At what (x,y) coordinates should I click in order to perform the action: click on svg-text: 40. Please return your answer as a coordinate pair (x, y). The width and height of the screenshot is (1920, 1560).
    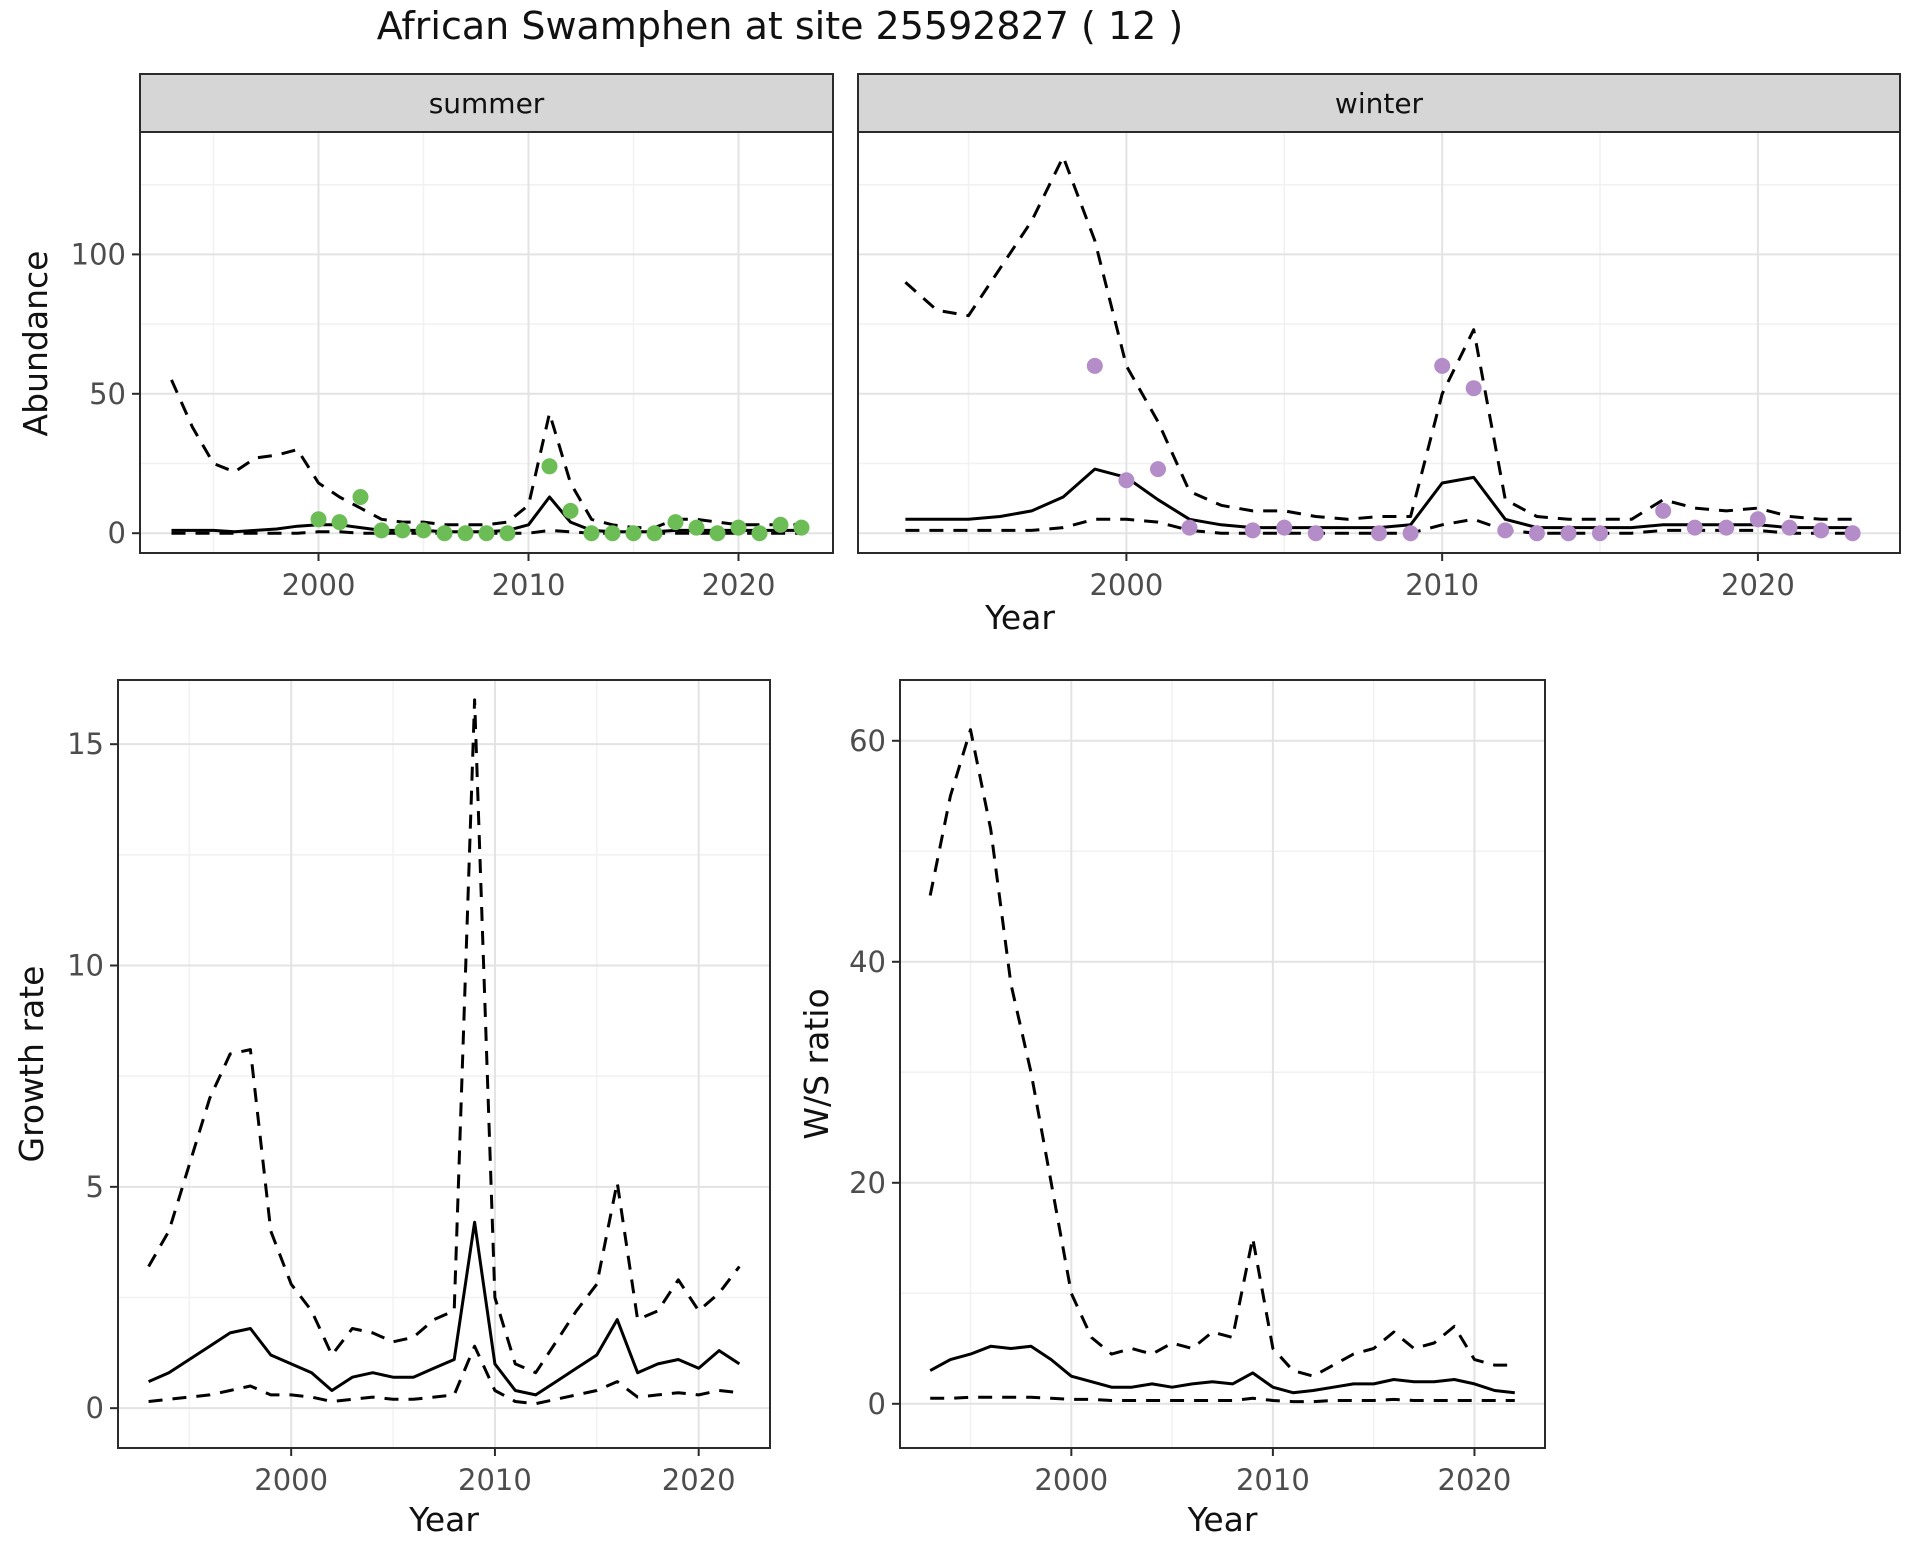
    Looking at the image, I should click on (867, 962).